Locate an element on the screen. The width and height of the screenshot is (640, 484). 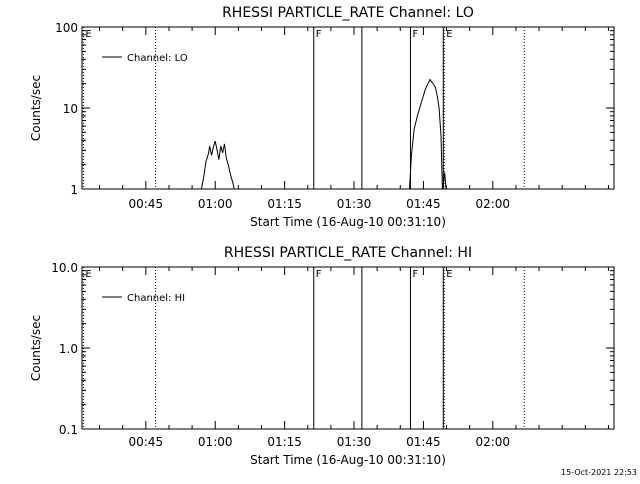
chart-title: RHESSI PARTICLE_RATE Channel: LO is located at coordinates (348, 13).